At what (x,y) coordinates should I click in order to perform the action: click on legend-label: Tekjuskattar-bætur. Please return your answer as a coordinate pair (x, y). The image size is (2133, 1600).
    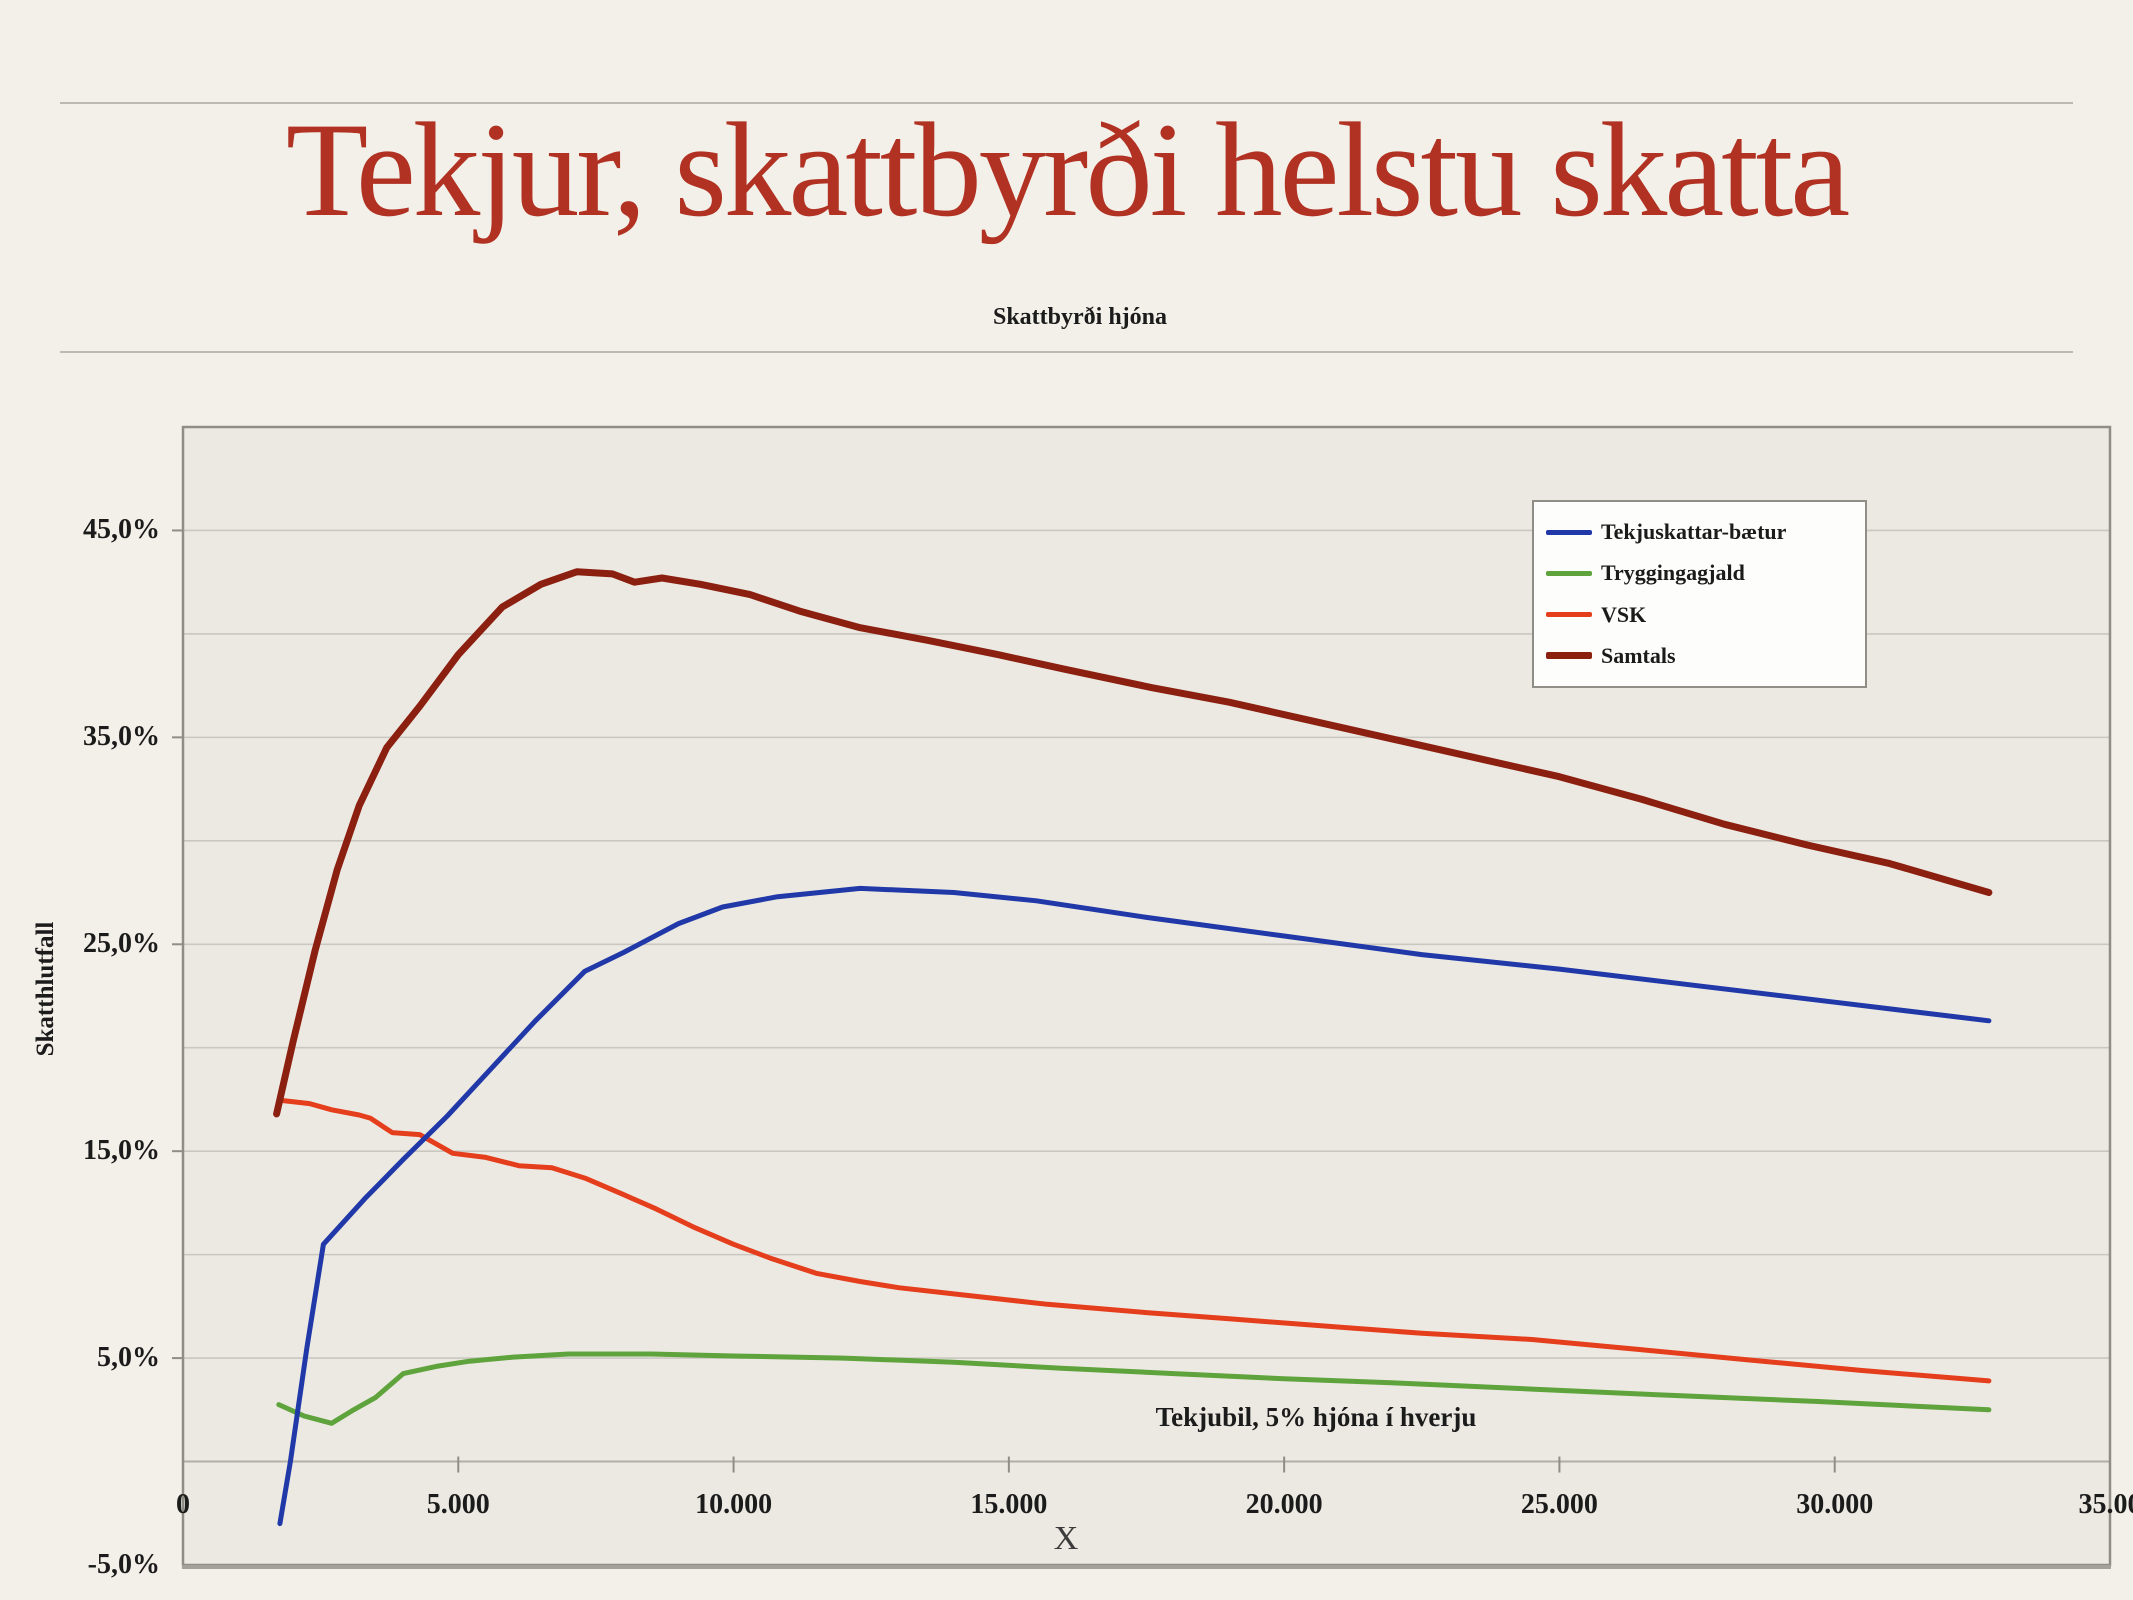
    Looking at the image, I should click on (1694, 532).